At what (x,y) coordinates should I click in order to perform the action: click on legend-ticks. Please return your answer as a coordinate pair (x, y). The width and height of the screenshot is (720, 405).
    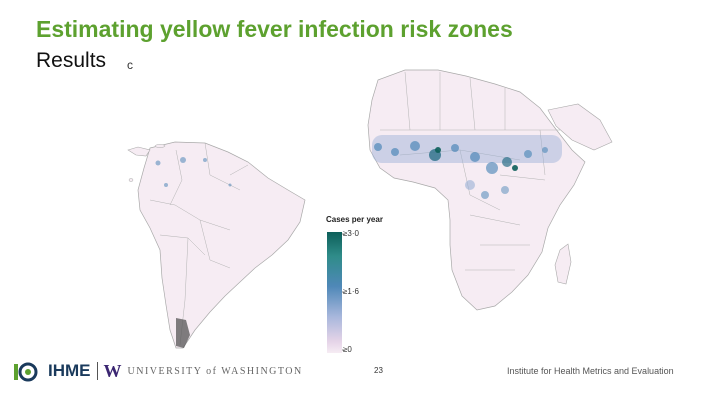
    Looking at the image, I should click on (343, 292).